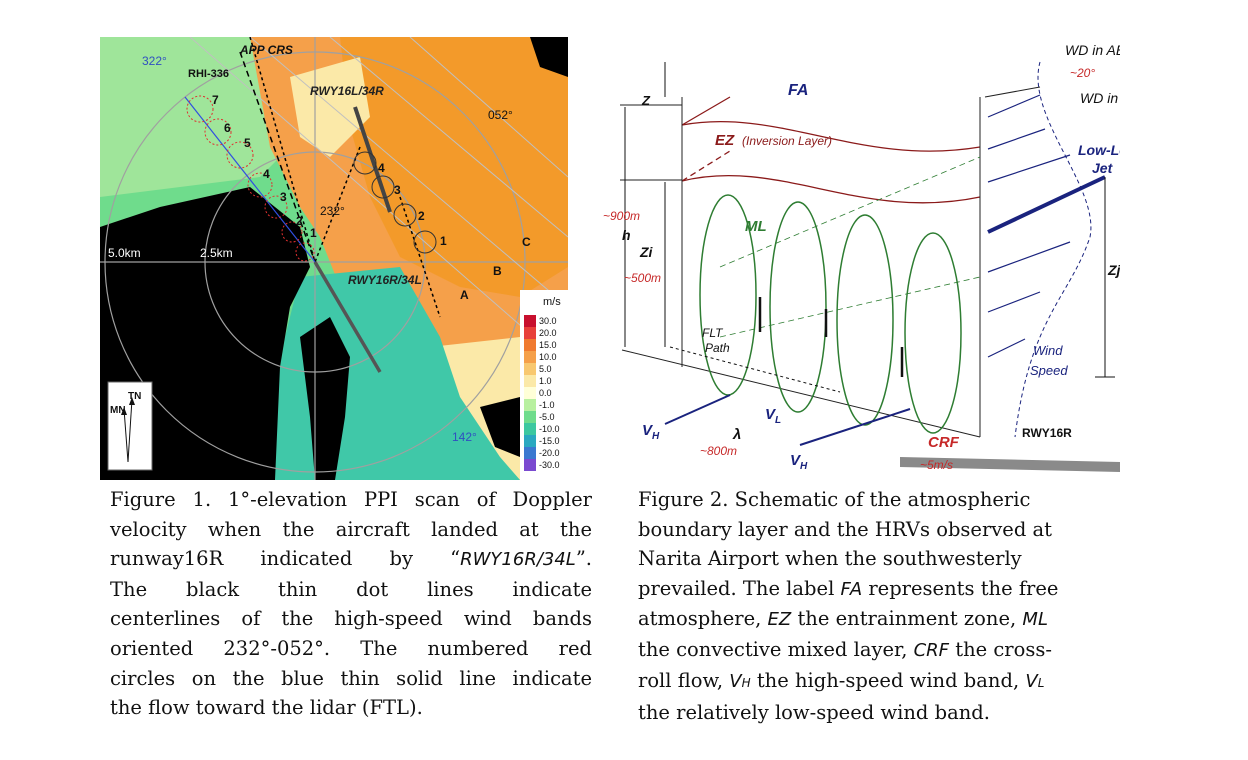  I want to click on caption2-line-5: atmosphere, EZ the entrainment zone, ML, so click(843, 619).